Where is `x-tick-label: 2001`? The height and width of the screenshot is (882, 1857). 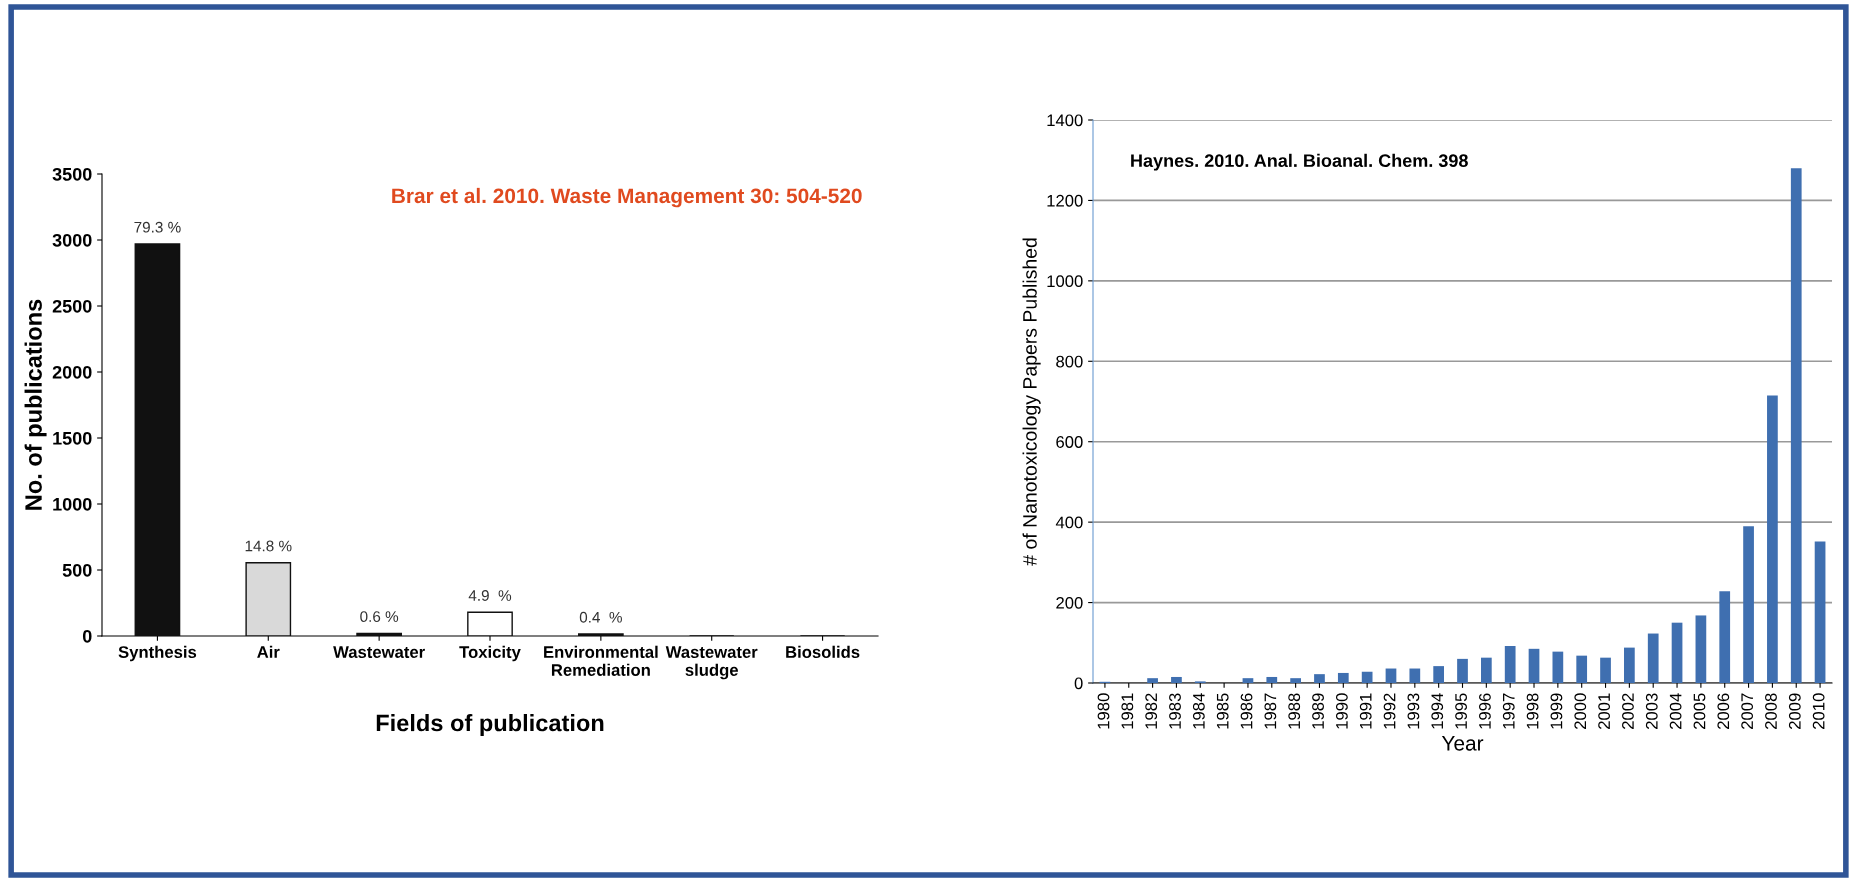
x-tick-label: 2001 is located at coordinates (1604, 711).